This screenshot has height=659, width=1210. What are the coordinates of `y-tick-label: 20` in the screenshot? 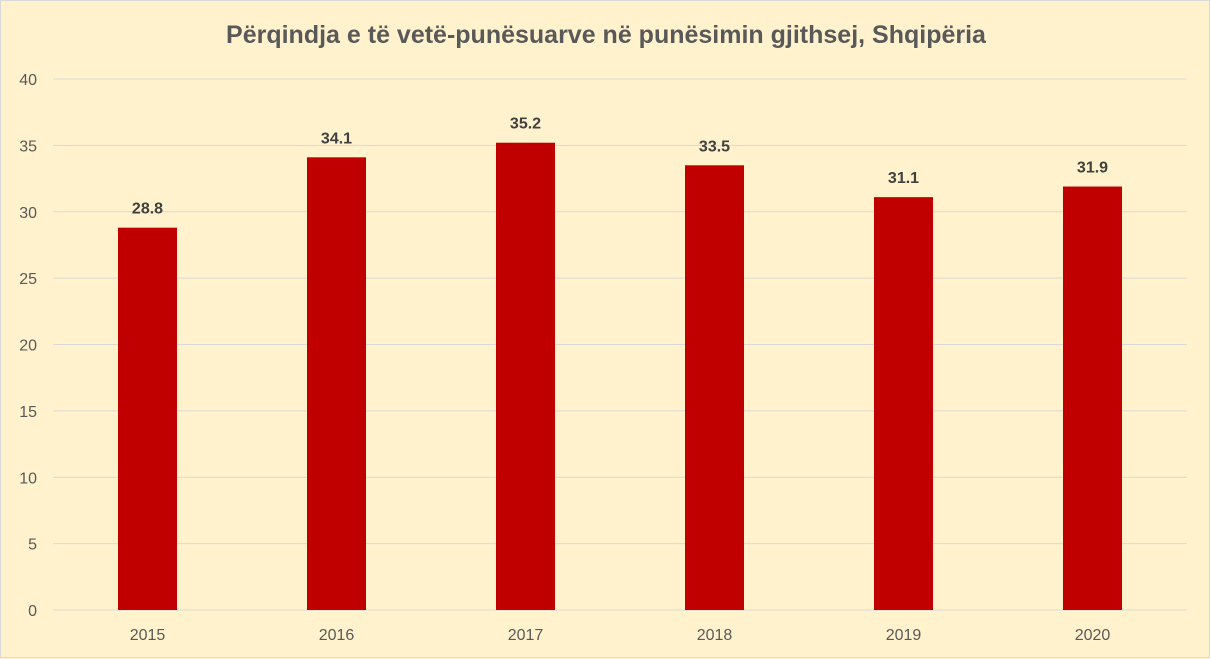 It's located at (28, 346).